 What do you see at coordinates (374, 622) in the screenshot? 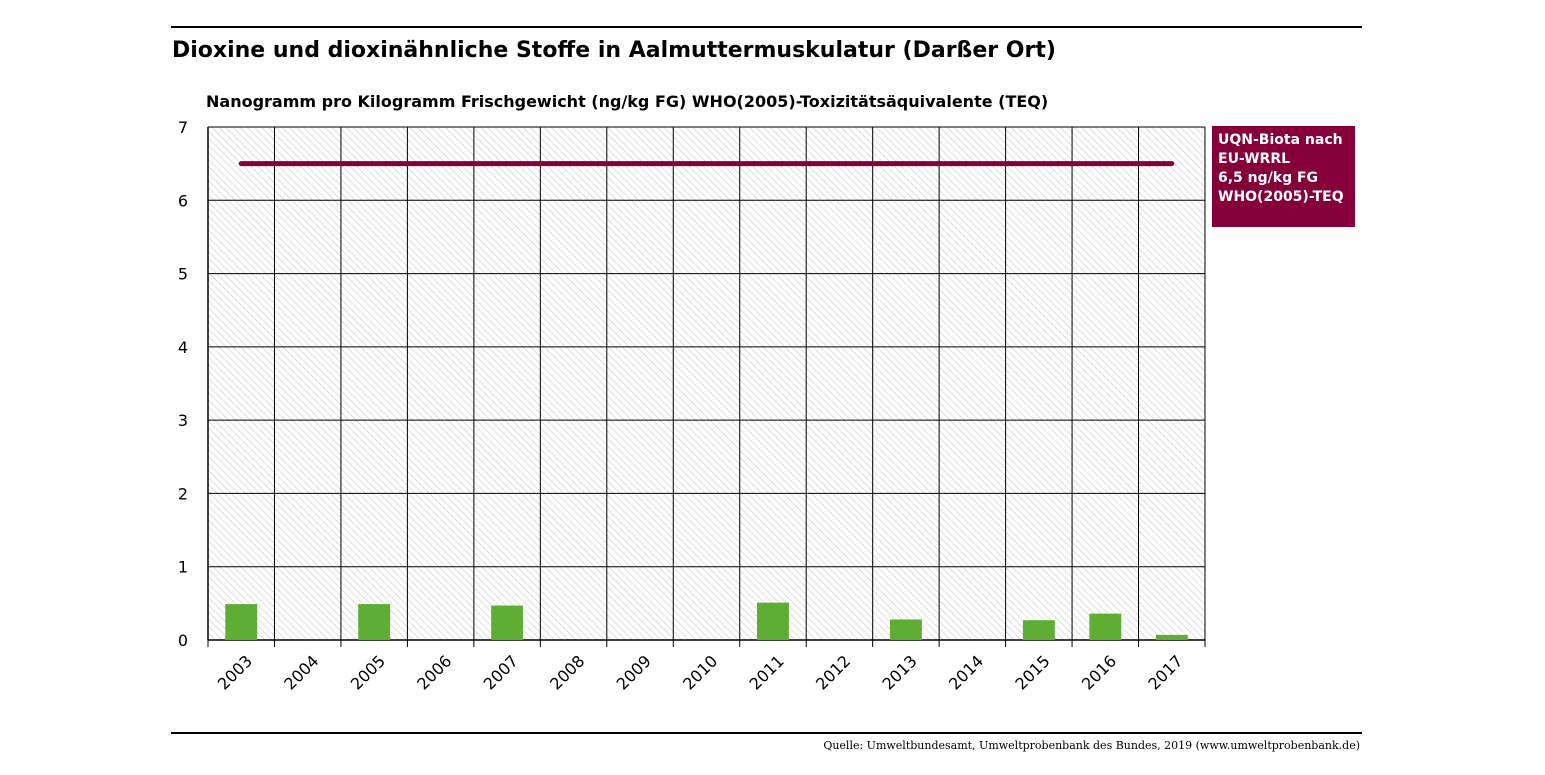
I see `bar-2005` at bounding box center [374, 622].